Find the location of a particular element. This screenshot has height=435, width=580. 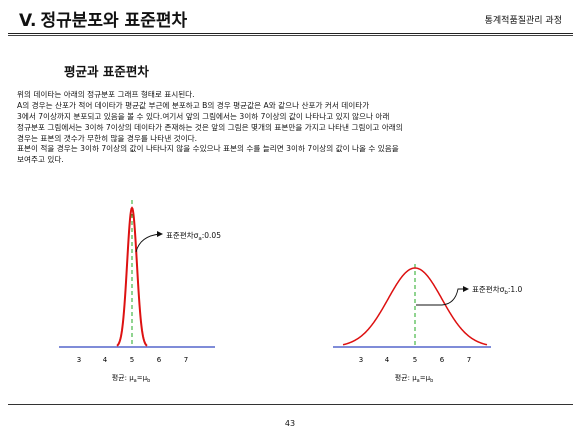

paragraph-line: 보여주고 있다. is located at coordinates (40, 160).